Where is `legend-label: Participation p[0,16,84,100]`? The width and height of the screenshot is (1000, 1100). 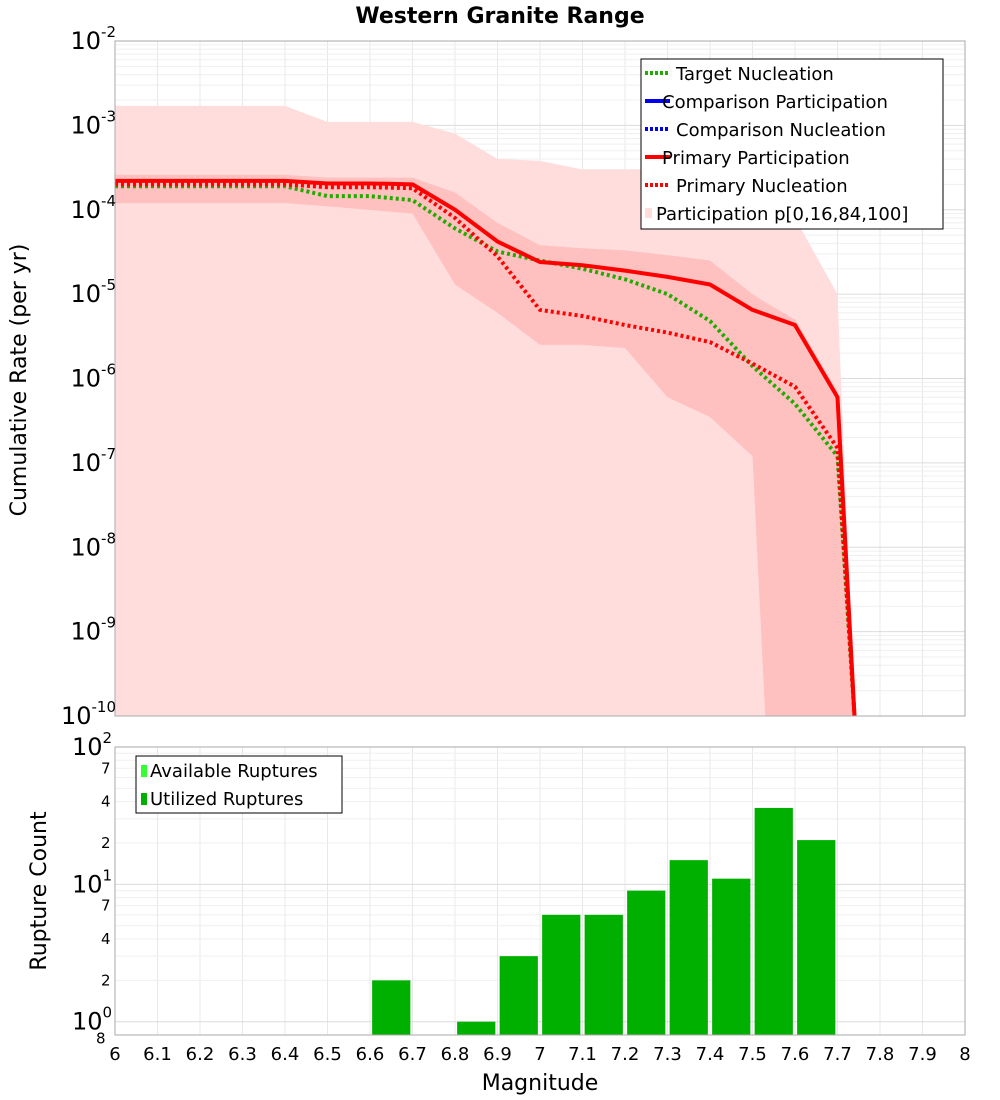 legend-label: Participation p[0,16,84,100] is located at coordinates (782, 214).